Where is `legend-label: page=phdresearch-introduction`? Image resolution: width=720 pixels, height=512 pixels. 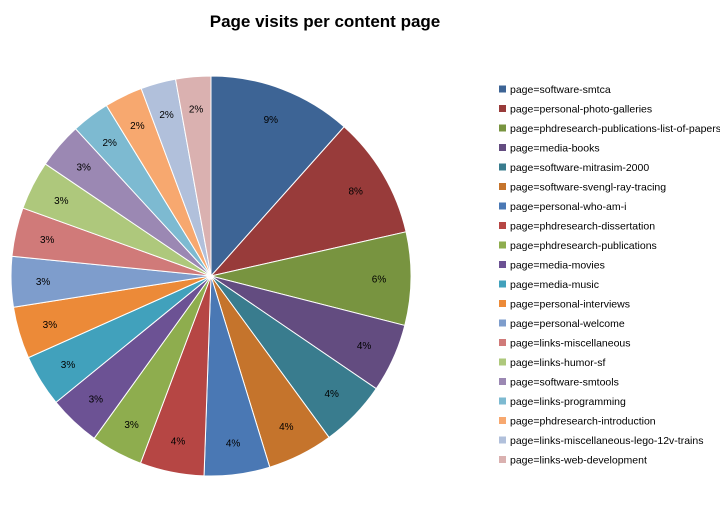
legend-label: page=phdresearch-introduction is located at coordinates (583, 422).